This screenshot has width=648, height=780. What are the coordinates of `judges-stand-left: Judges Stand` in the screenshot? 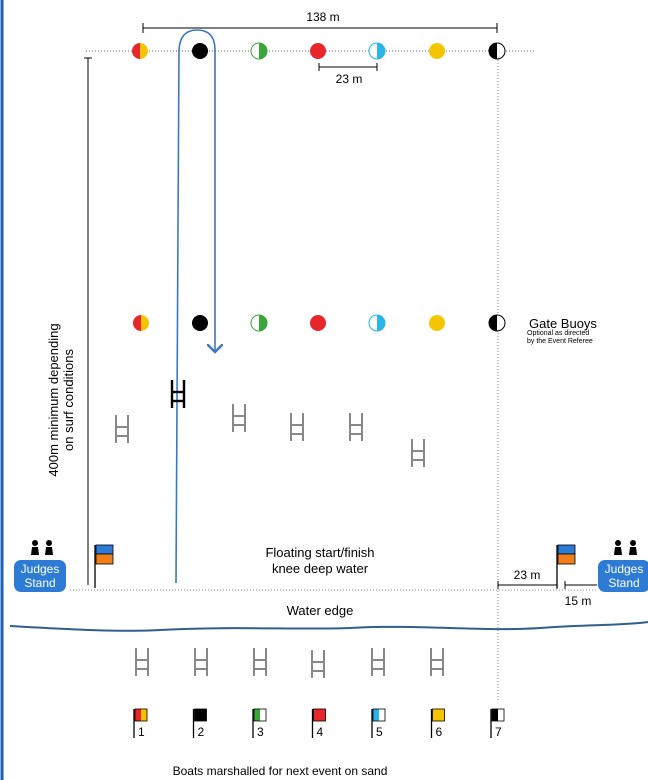 It's located at (40, 576).